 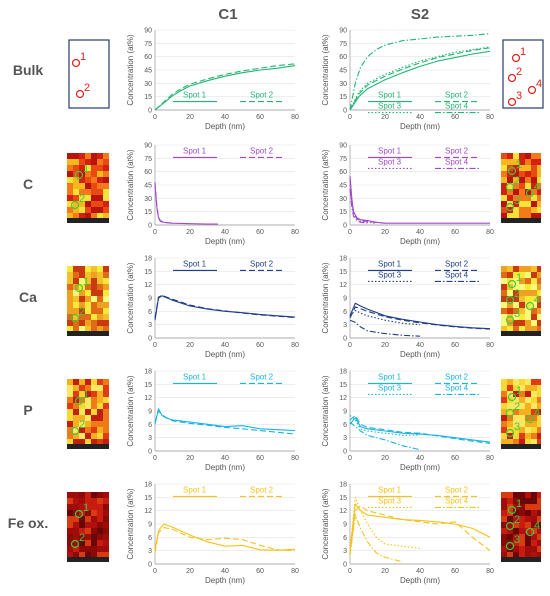 What do you see at coordinates (260, 458) in the screenshot?
I see `x-tick-label: 60` at bounding box center [260, 458].